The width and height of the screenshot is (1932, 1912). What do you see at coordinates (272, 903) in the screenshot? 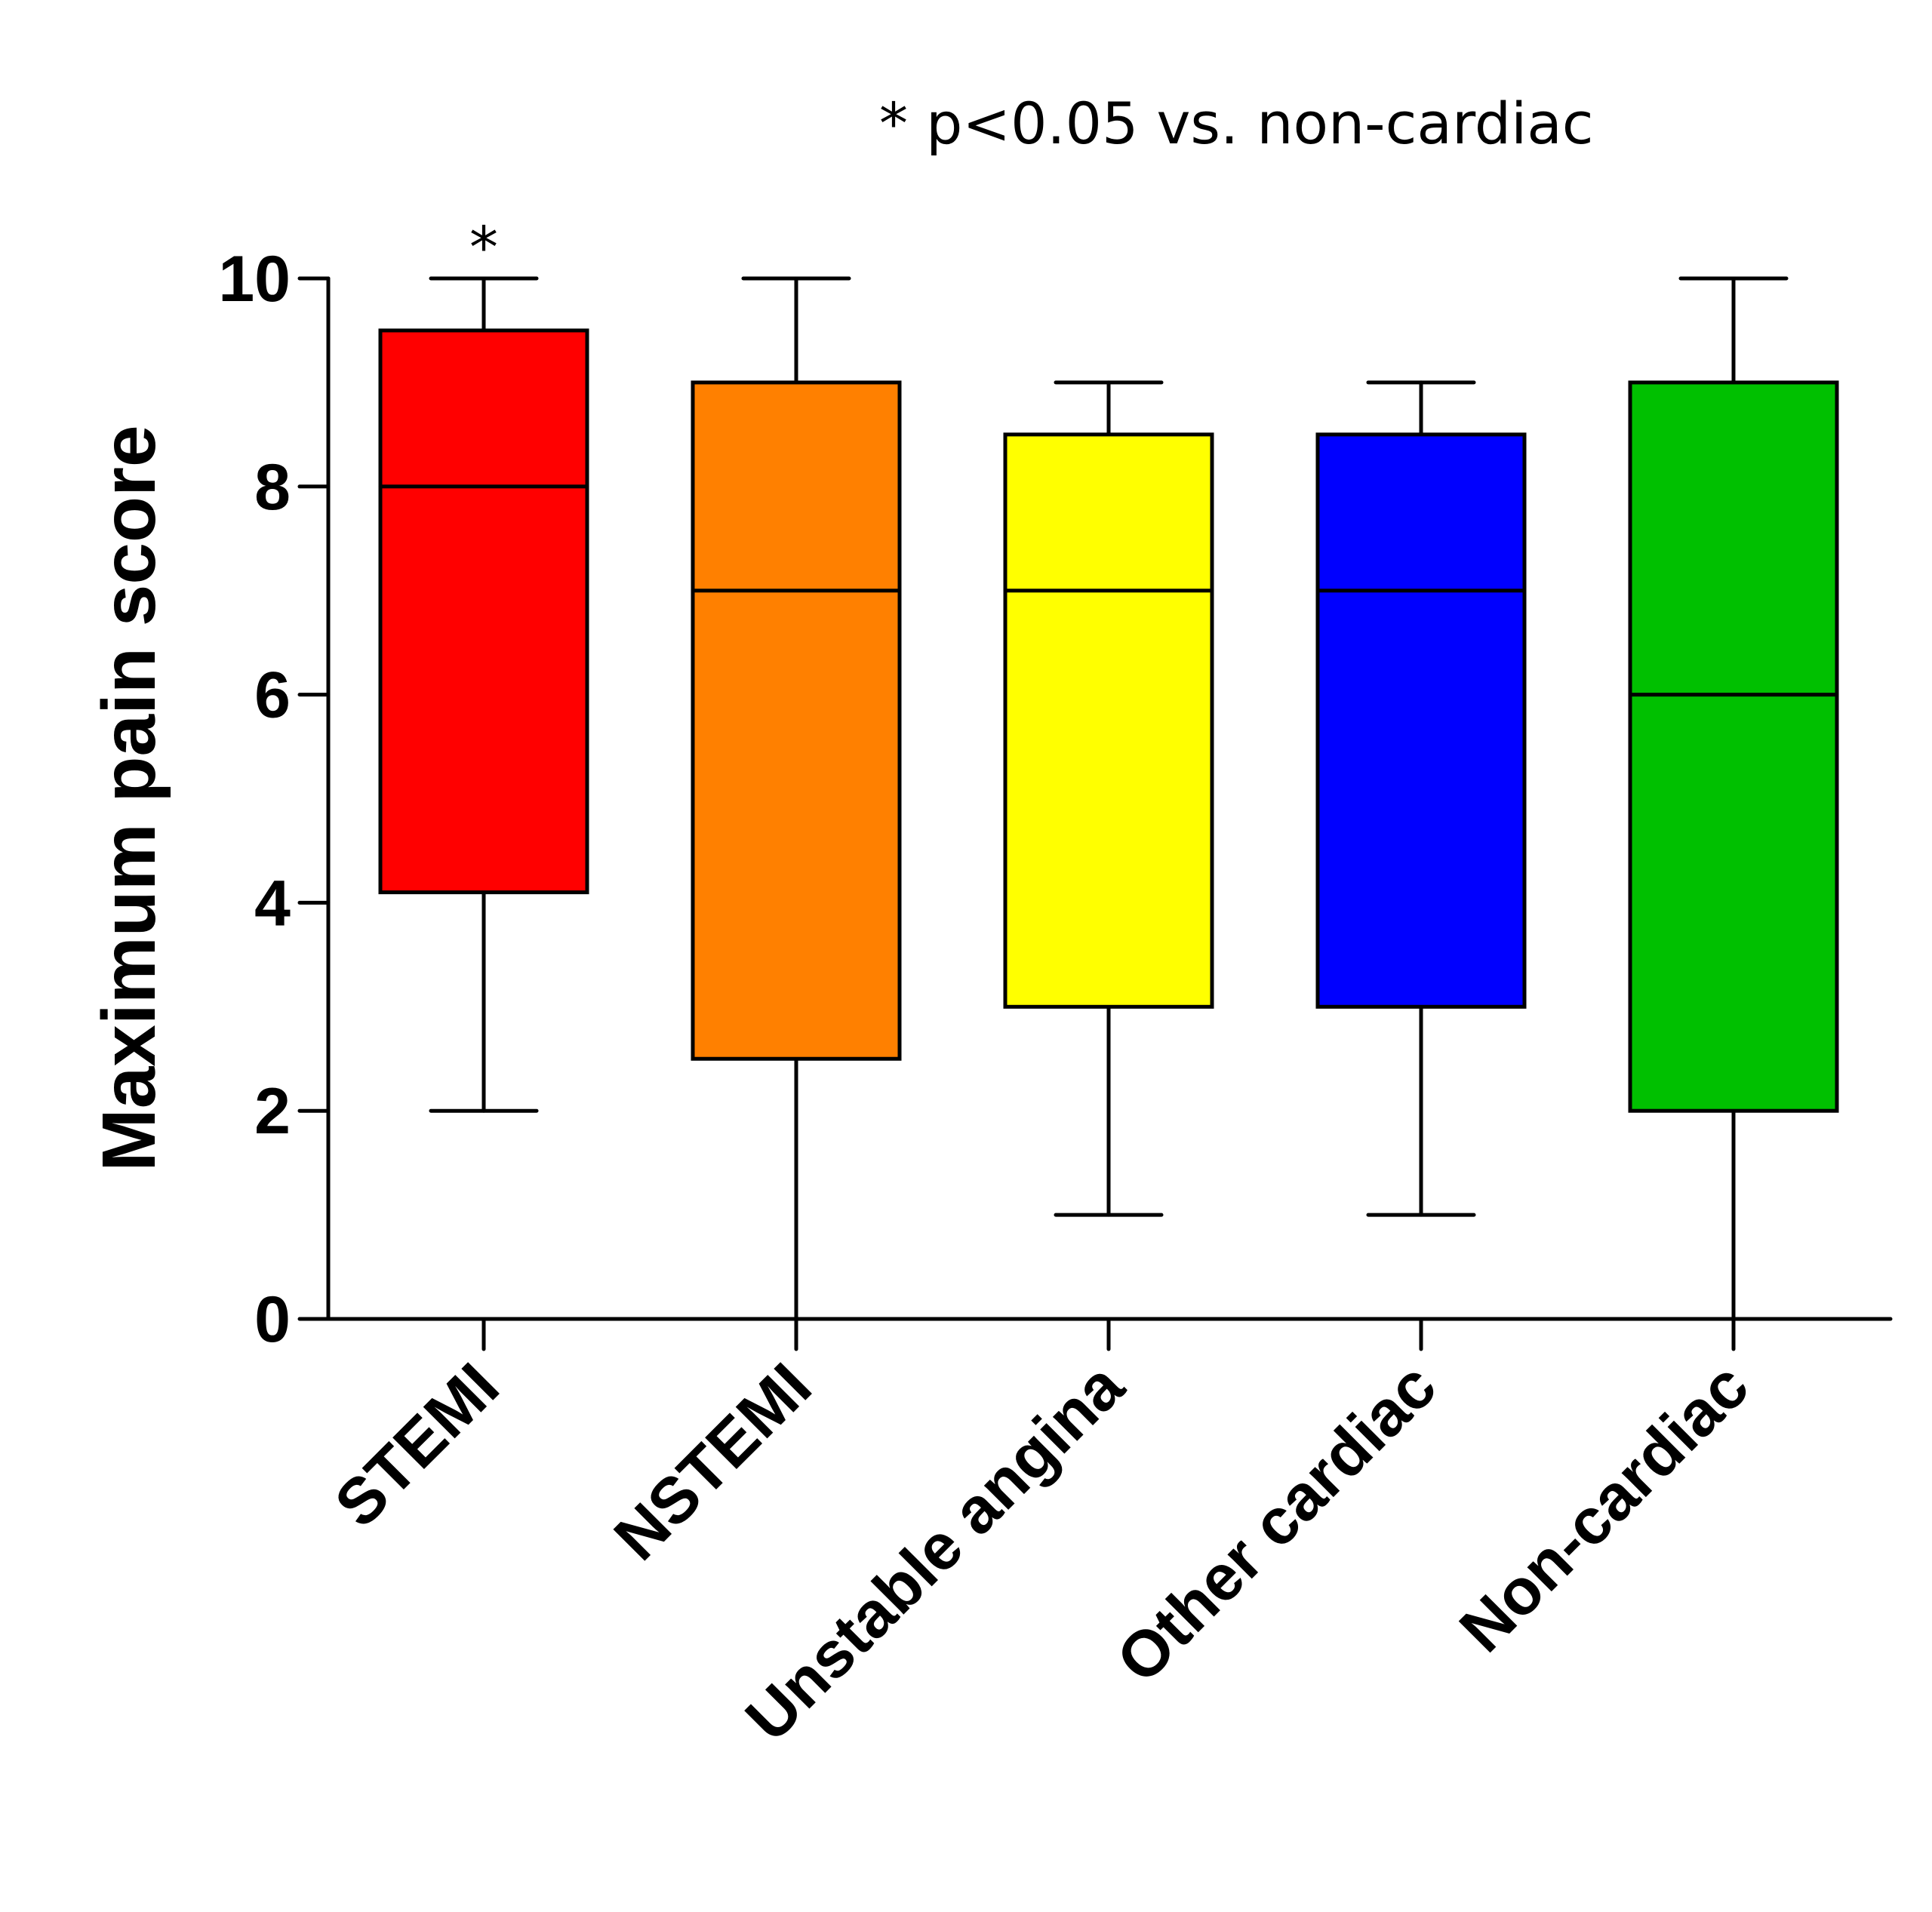
I see `y-tick-label: 4` at bounding box center [272, 903].